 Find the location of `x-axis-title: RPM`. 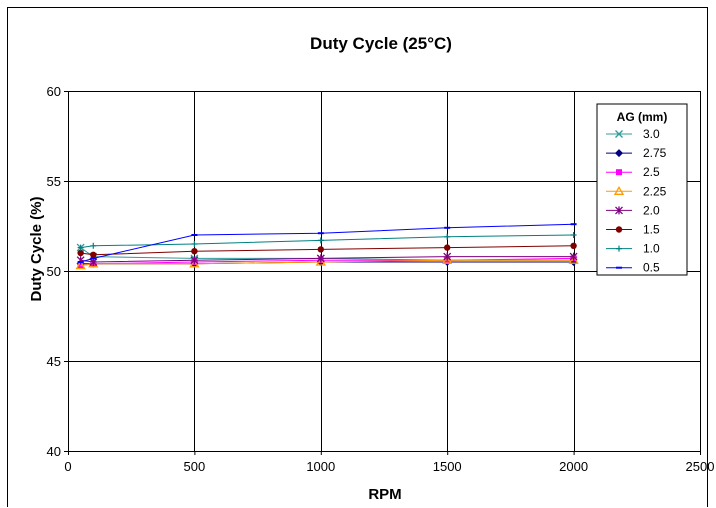

x-axis-title: RPM is located at coordinates (384, 494).